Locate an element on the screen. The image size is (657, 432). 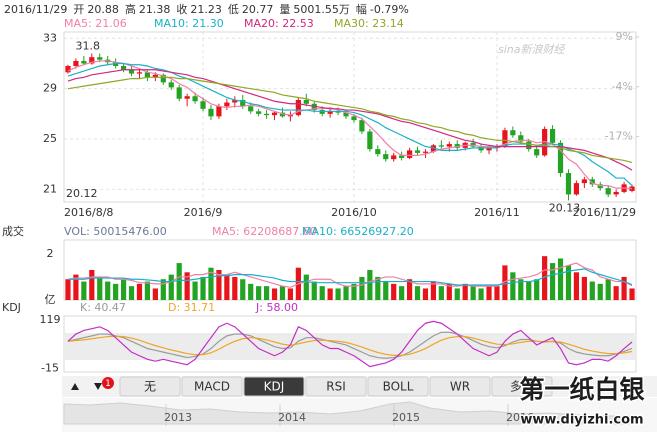
y-tick-label: 亿 is located at coordinates (50, 299).